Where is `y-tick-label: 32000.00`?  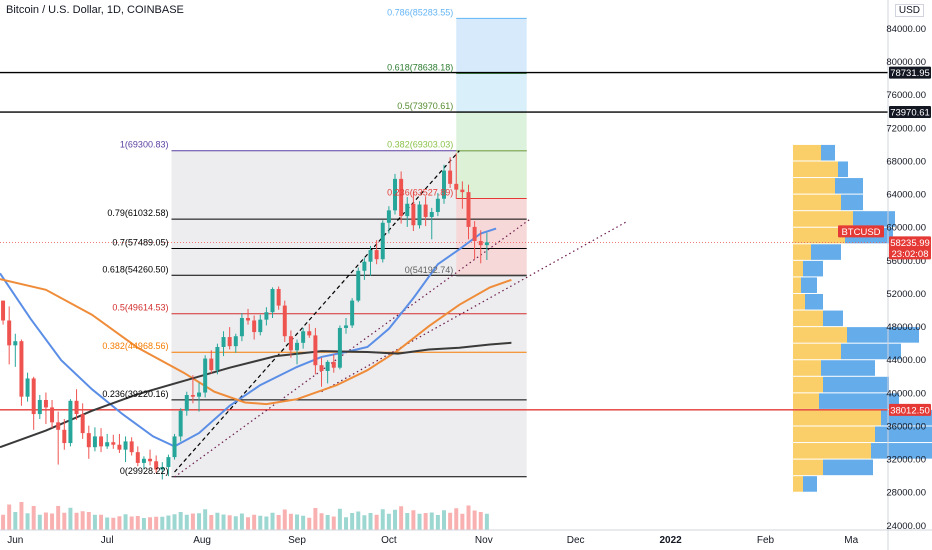 y-tick-label: 32000.00 is located at coordinates (906, 460).